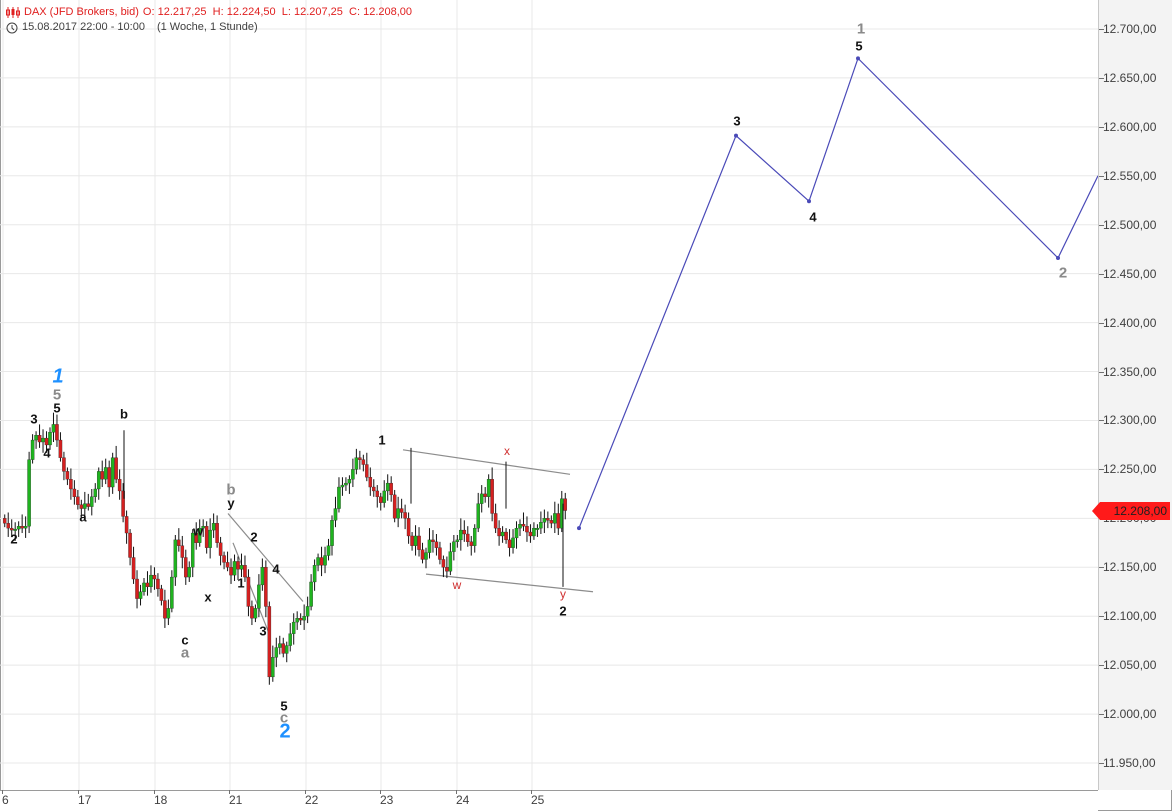 The image size is (1172, 812). Describe the element at coordinates (549, 800) in the screenshot. I see `time-axis: 6 17 18 21 22 23 24 25` at that location.